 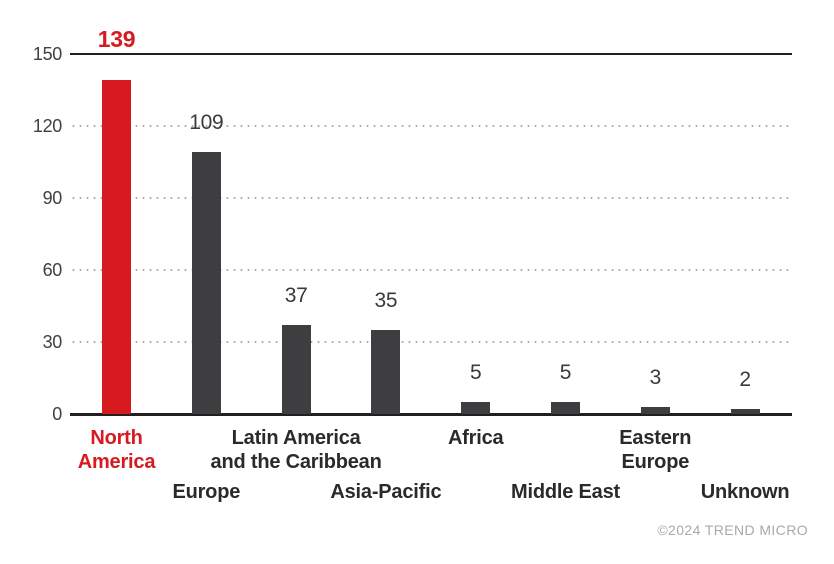 I want to click on bar-africa, so click(x=476, y=408).